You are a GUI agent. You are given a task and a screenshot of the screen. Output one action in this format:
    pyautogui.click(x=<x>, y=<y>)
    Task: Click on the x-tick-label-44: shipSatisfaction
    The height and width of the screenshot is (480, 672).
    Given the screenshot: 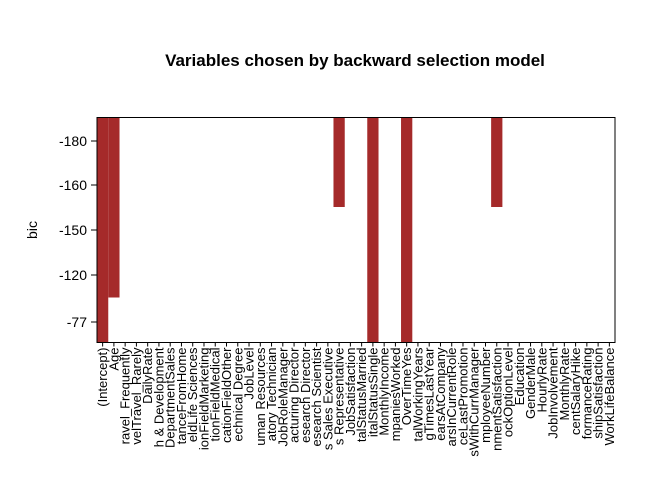 What is the action you would take?
    pyautogui.click(x=598, y=393)
    